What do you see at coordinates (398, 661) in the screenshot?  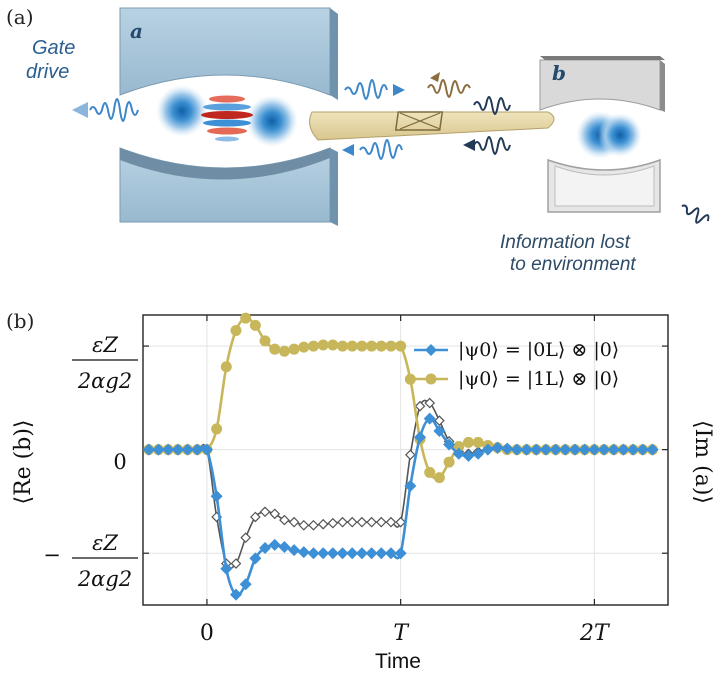 I see `xlabel: Time` at bounding box center [398, 661].